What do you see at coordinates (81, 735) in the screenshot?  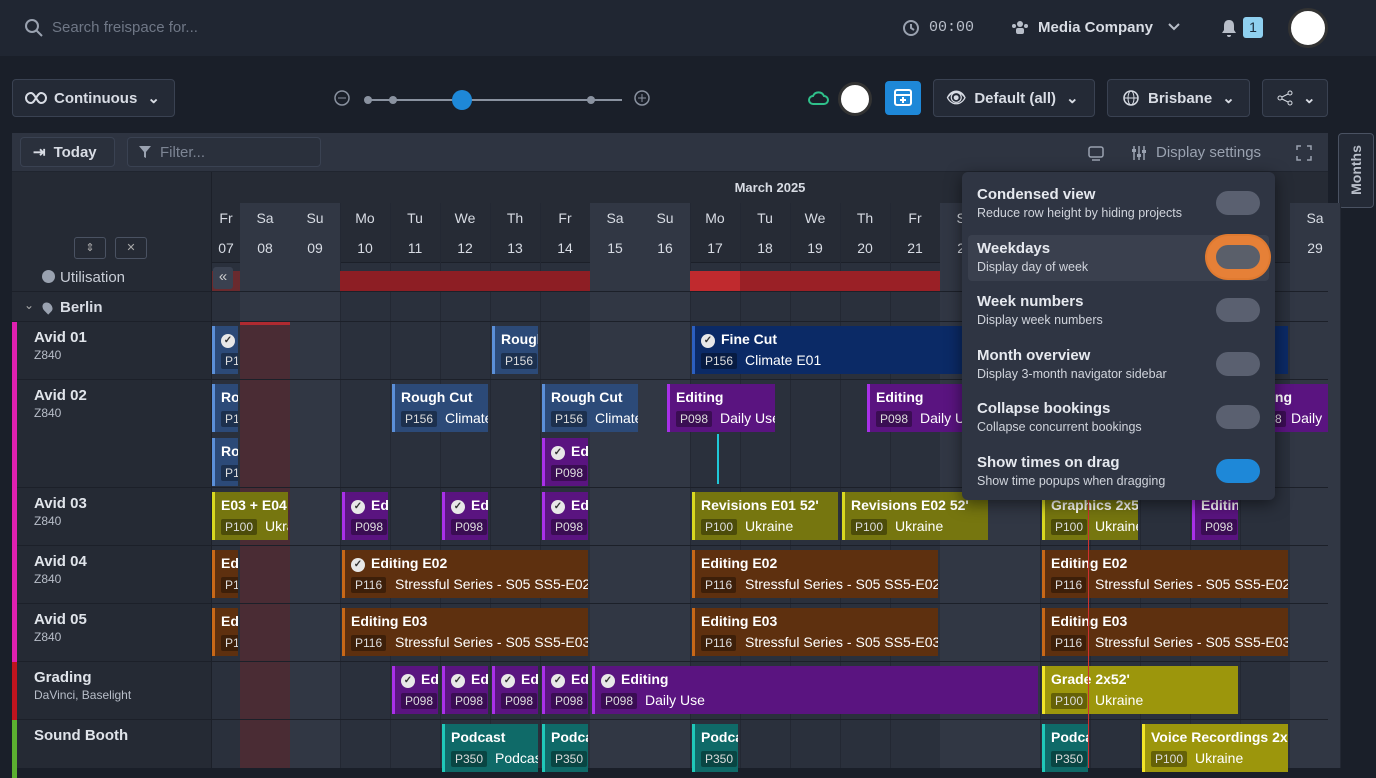 I see `resource-name: Sound Booth` at bounding box center [81, 735].